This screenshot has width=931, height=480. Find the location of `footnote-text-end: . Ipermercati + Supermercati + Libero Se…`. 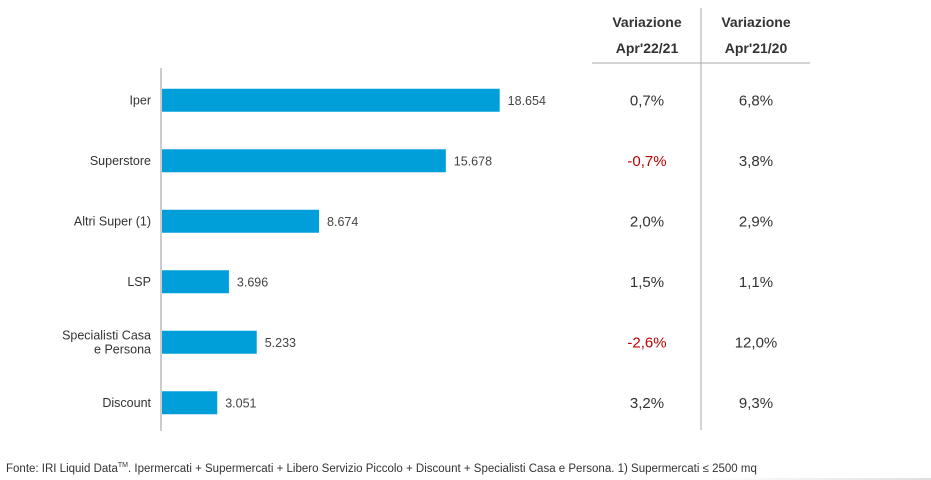

footnote-text-end: . Ipermercati + Supermercati + Libero Se… is located at coordinates (442, 468).